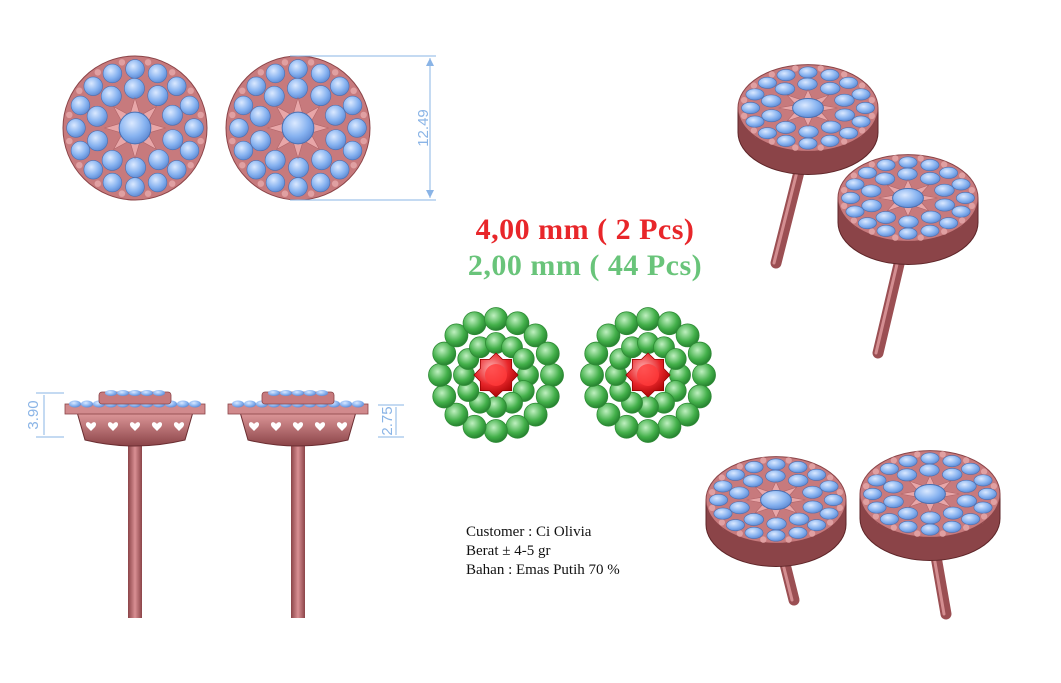 The width and height of the screenshot is (1061, 683). Describe the element at coordinates (648, 375) in the screenshot. I see `stone-layout-right` at that location.